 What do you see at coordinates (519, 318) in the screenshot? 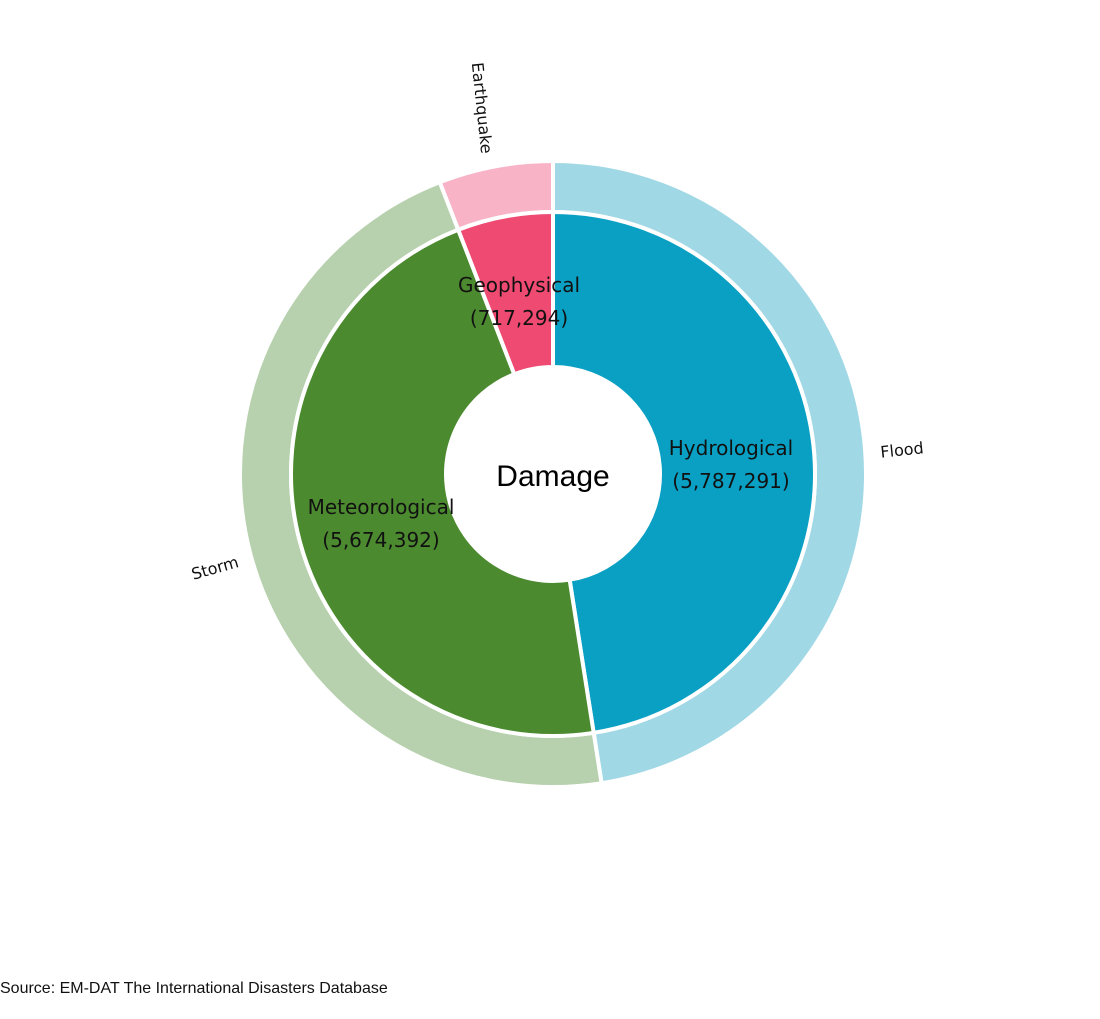
I see `inner-value-geophysical: (717,294)` at bounding box center [519, 318].